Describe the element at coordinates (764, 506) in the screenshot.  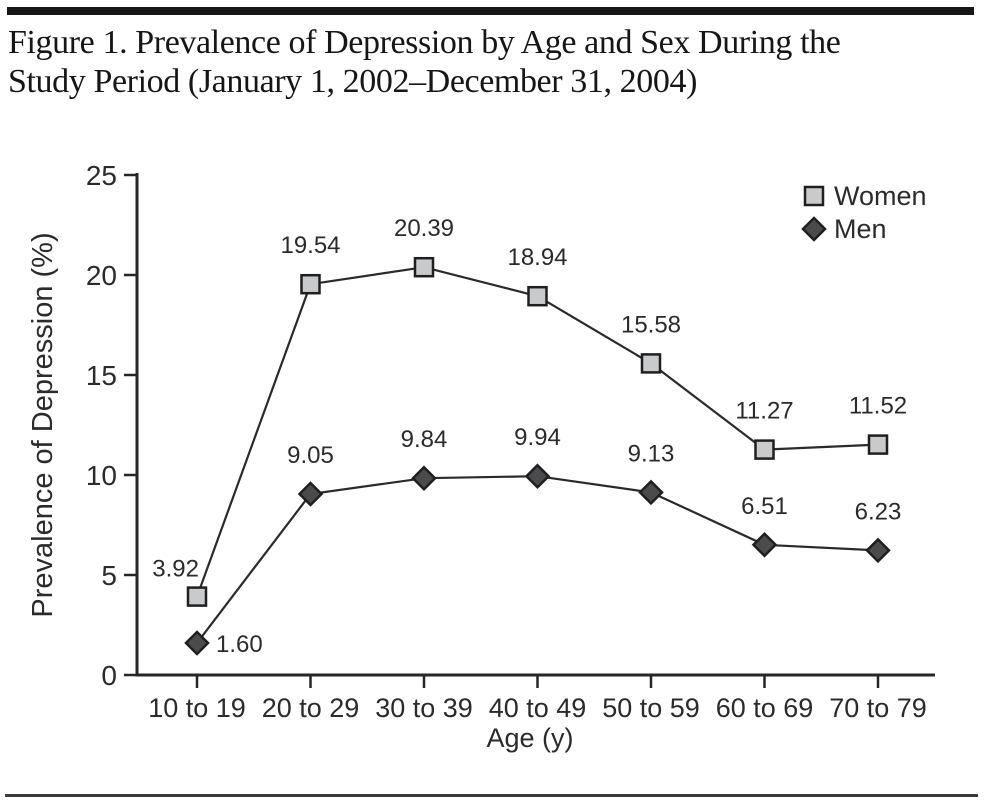
I see `data-point-label-men: 6.51` at that location.